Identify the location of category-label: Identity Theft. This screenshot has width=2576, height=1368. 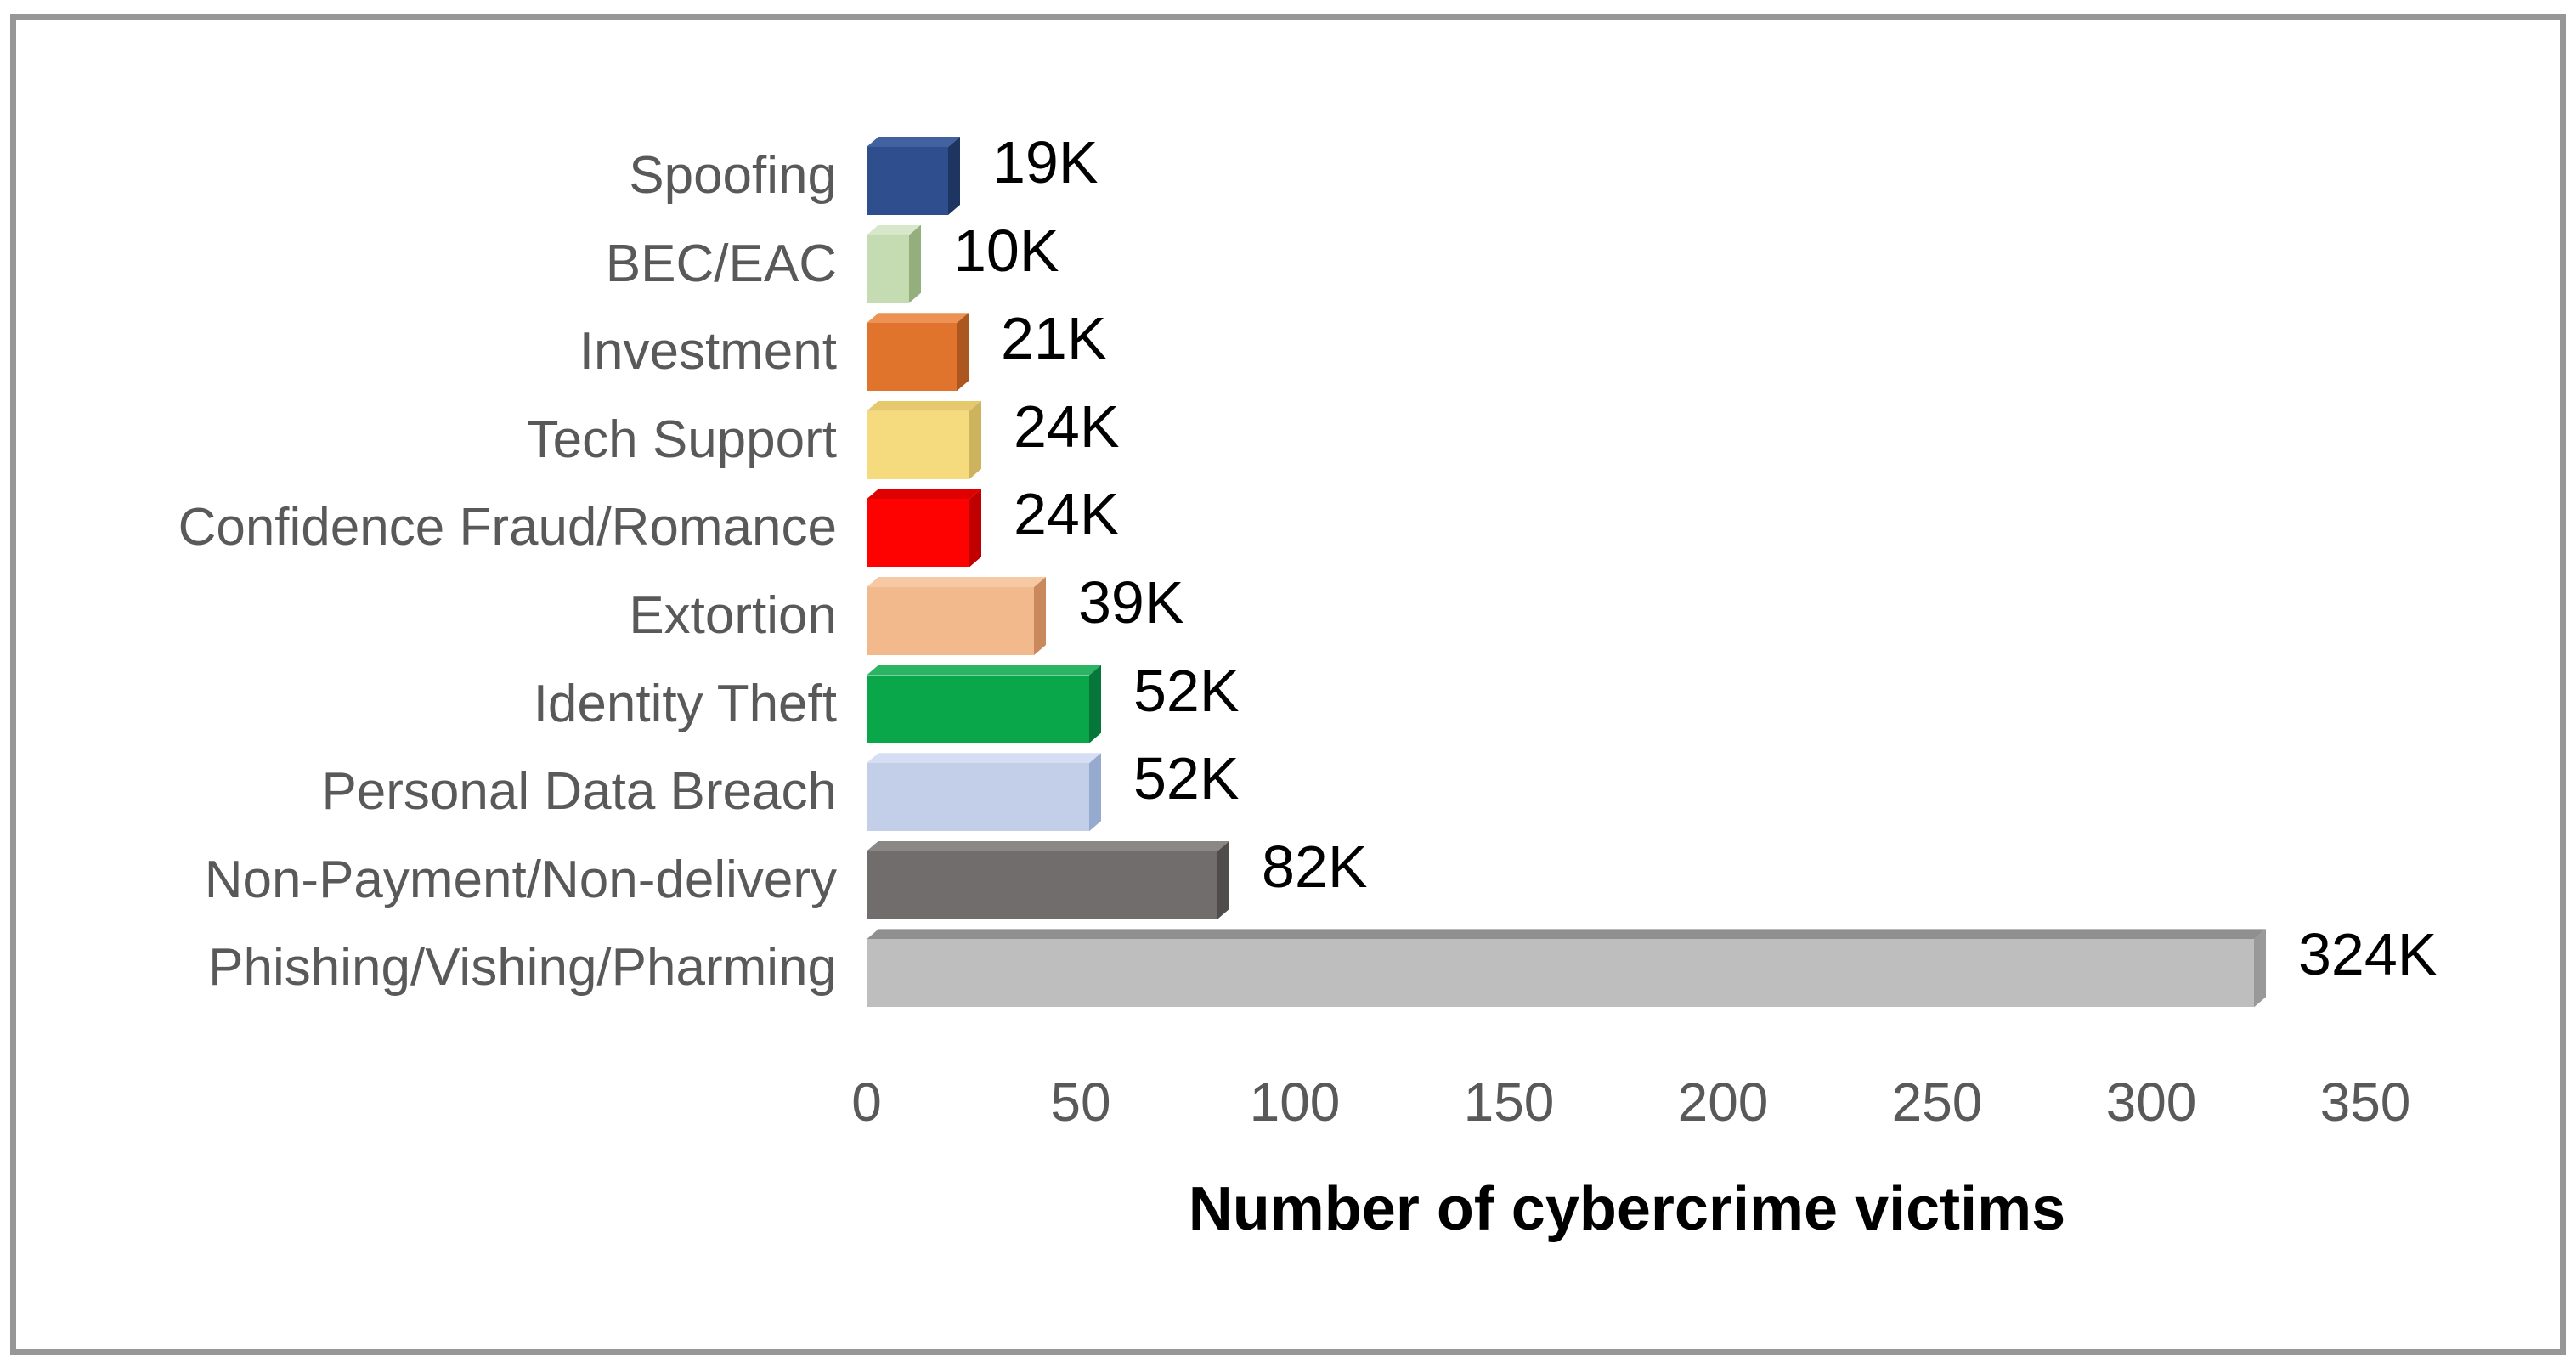
(685, 703).